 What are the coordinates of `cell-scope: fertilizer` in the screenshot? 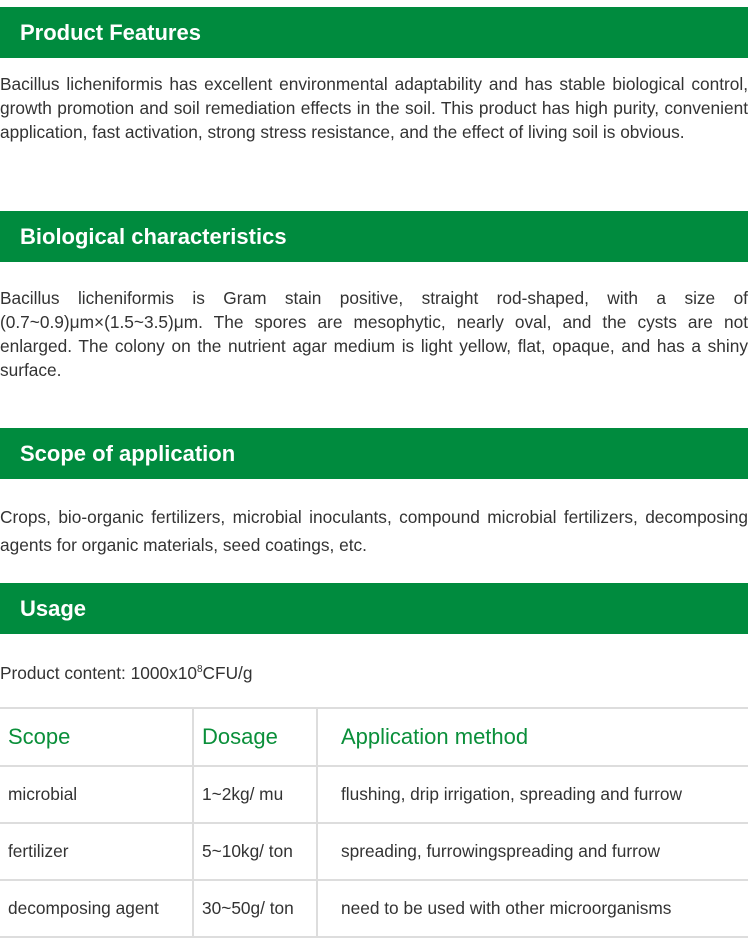 It's located at (97, 851).